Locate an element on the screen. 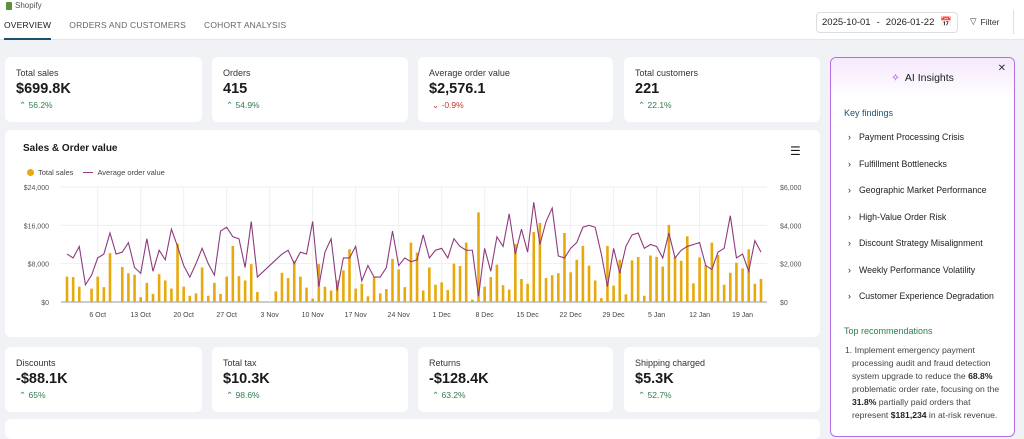 The image size is (1024, 439). date-range-picker: 2025-10-01 - 2026-01-22 📅 is located at coordinates (887, 22).